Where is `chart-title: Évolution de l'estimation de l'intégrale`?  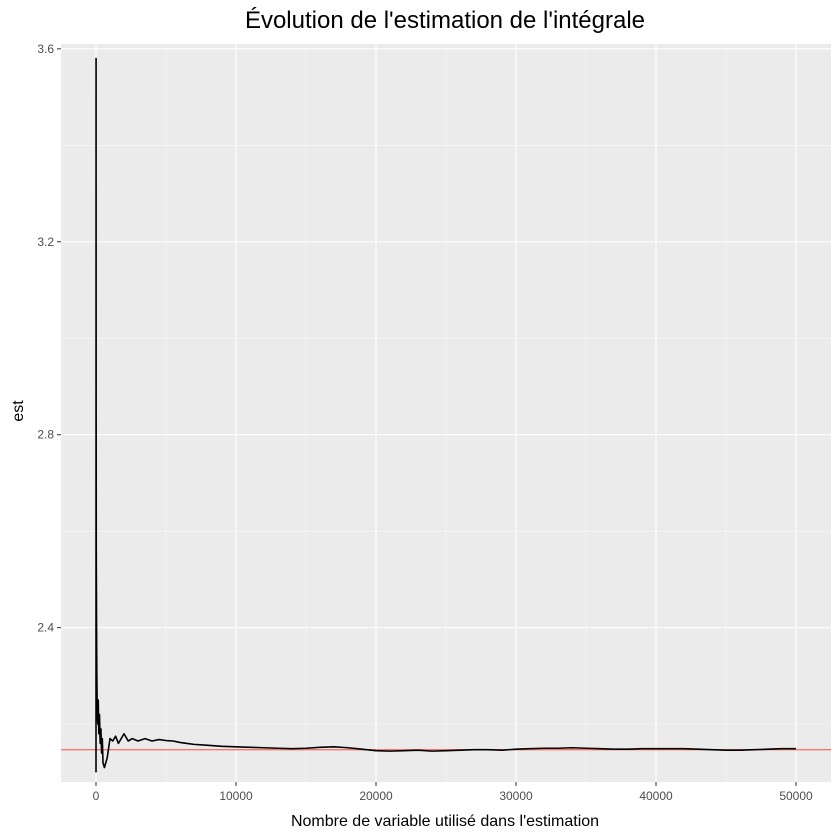 chart-title: Évolution de l'estimation de l'intégrale is located at coordinates (445, 20).